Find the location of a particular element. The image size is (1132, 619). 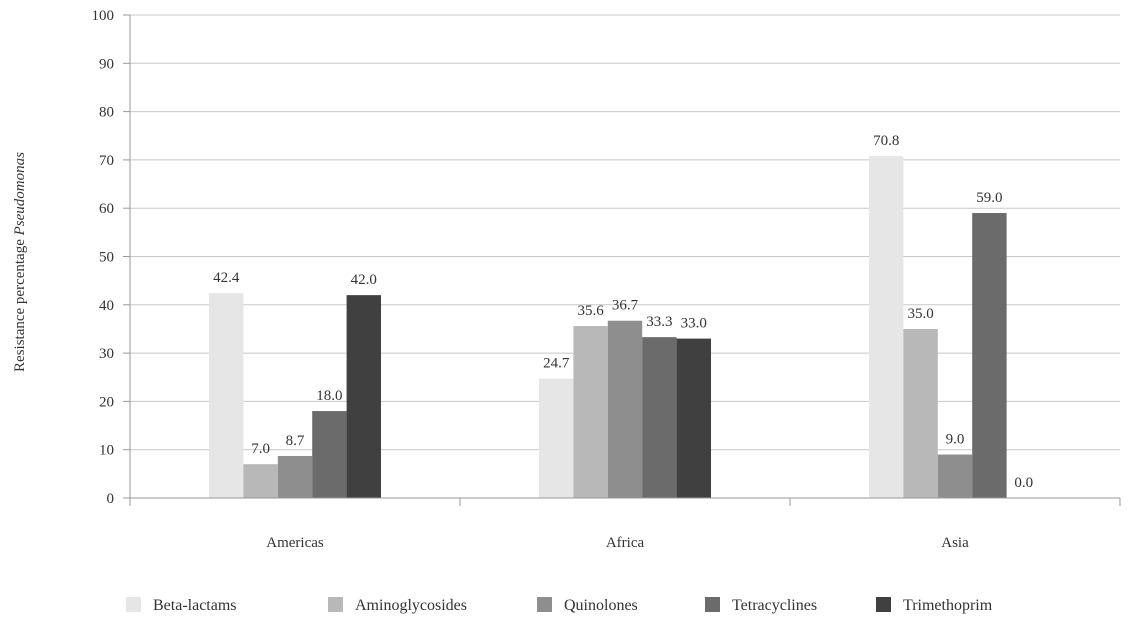

data-label: 33.3 is located at coordinates (659, 322).